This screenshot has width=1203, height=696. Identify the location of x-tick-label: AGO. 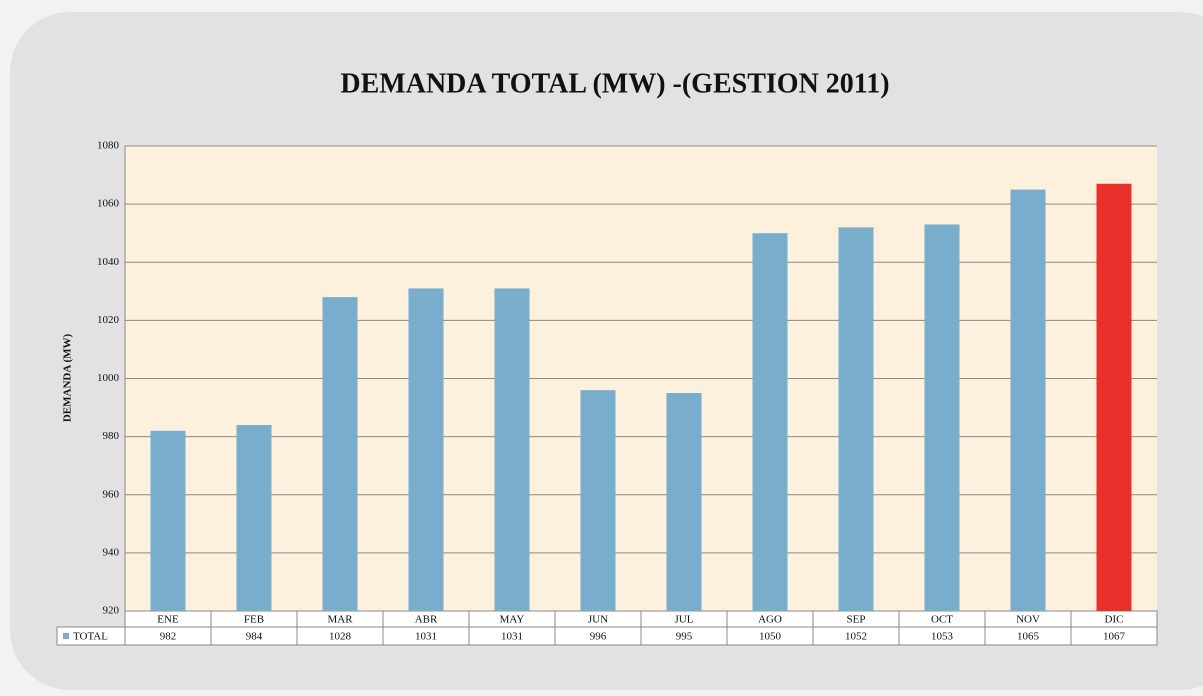
(770, 620).